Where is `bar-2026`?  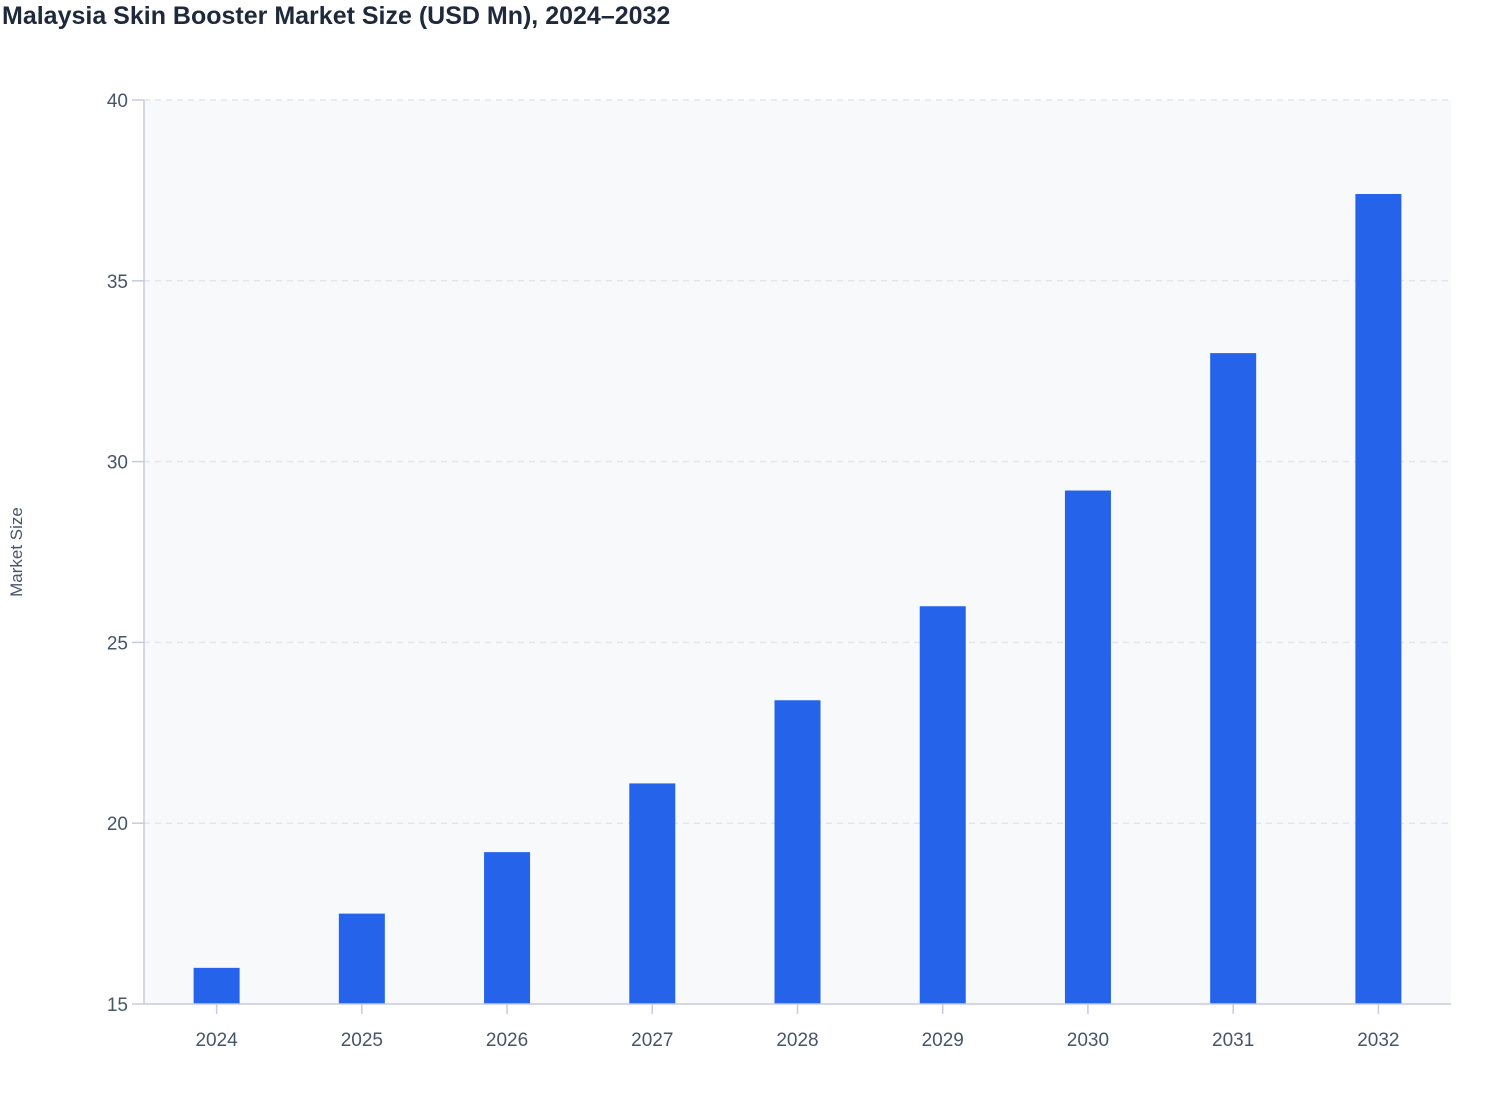 bar-2026 is located at coordinates (507, 928).